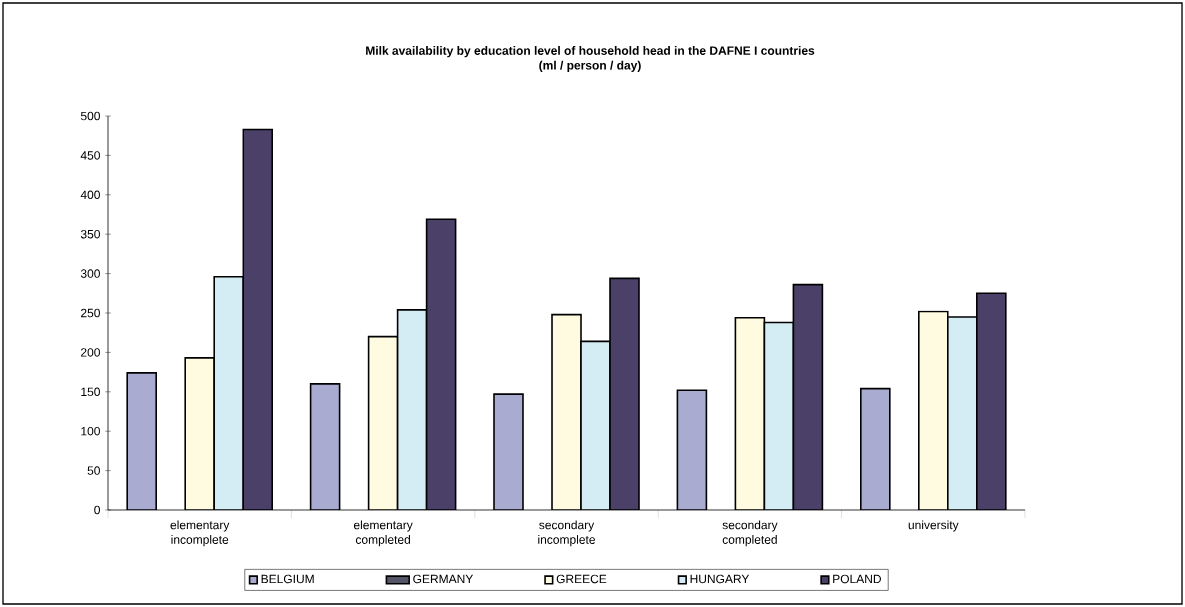 The image size is (1185, 607). Describe the element at coordinates (93, 470) in the screenshot. I see `y-tick-label: 50` at that location.